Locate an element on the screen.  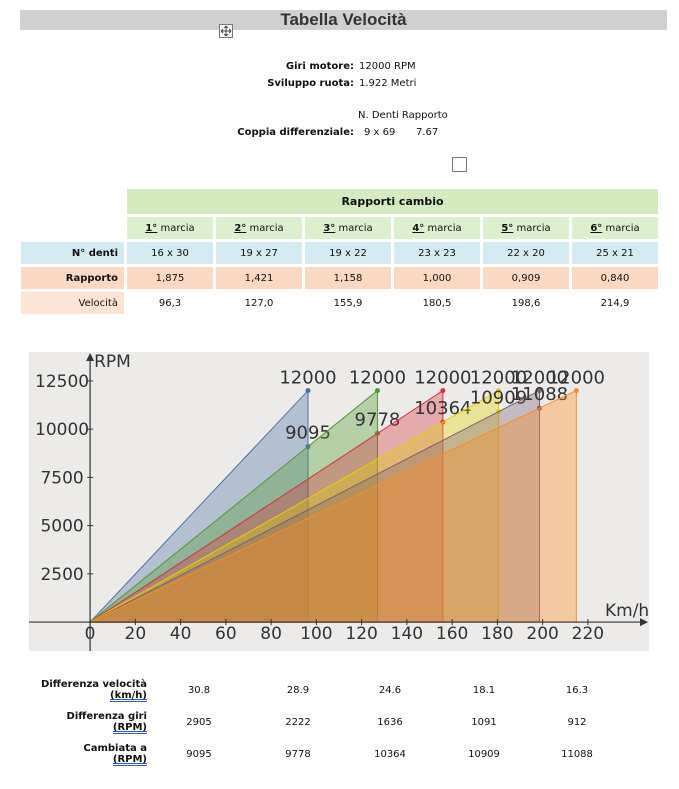
y-tick-label: 5000 is located at coordinates (61, 527).